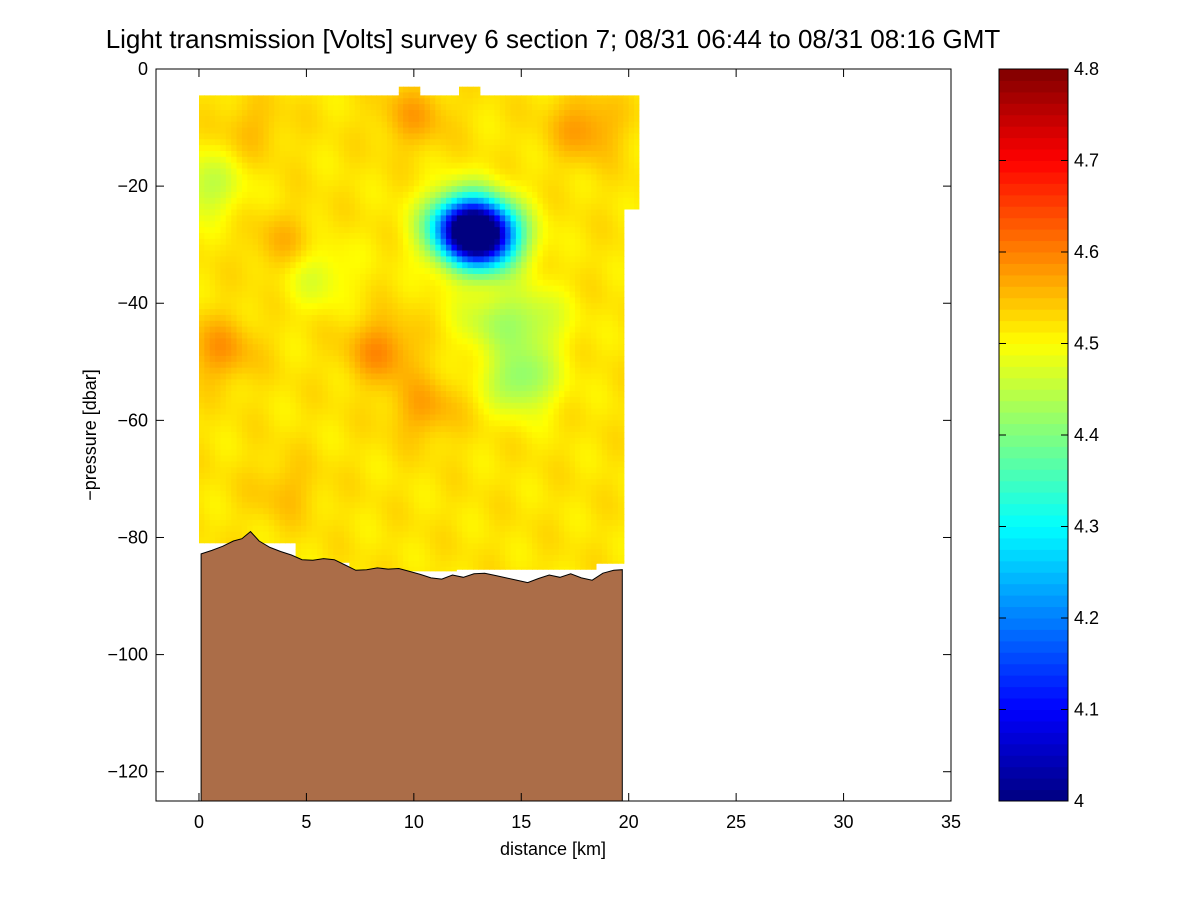 The height and width of the screenshot is (901, 1201). I want to click on x-tick-label: 5, so click(306, 822).